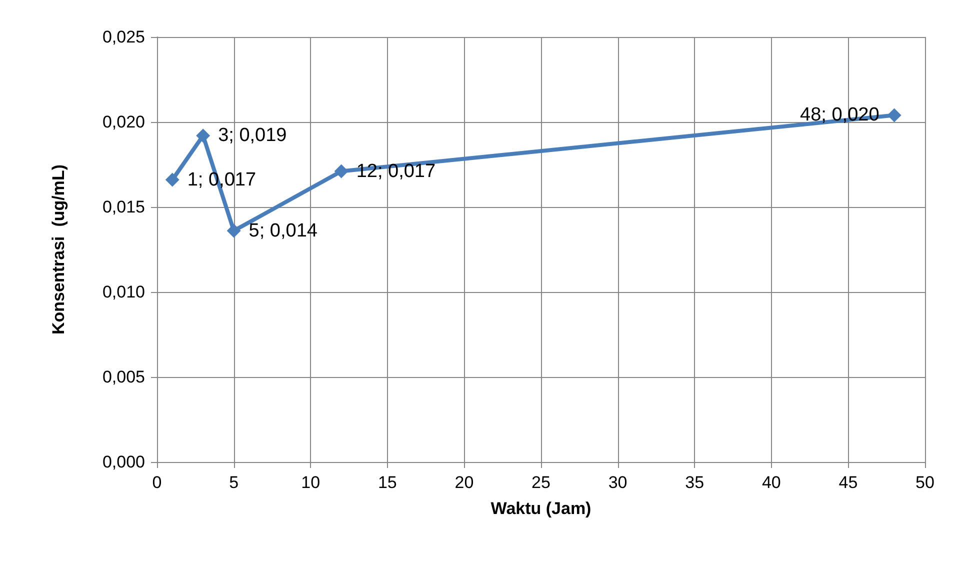  What do you see at coordinates (618, 482) in the screenshot?
I see `x-tick-label: 30` at bounding box center [618, 482].